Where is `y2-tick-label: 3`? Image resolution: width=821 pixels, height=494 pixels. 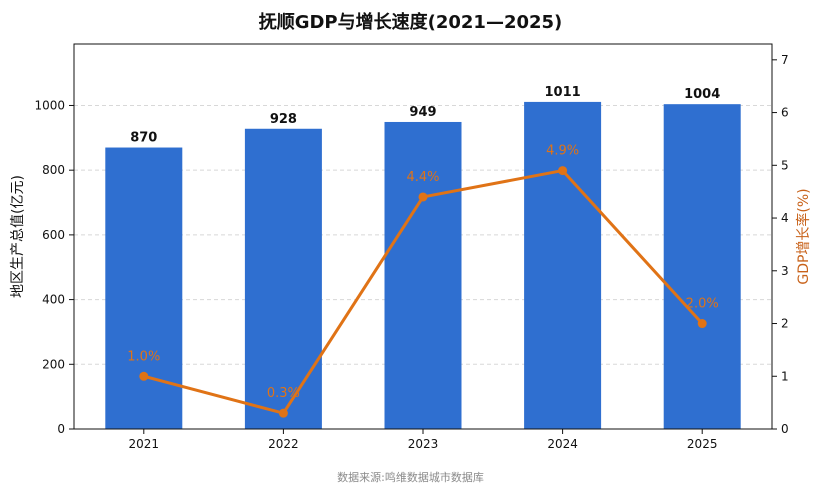 y2-tick-label: 3 is located at coordinates (785, 271).